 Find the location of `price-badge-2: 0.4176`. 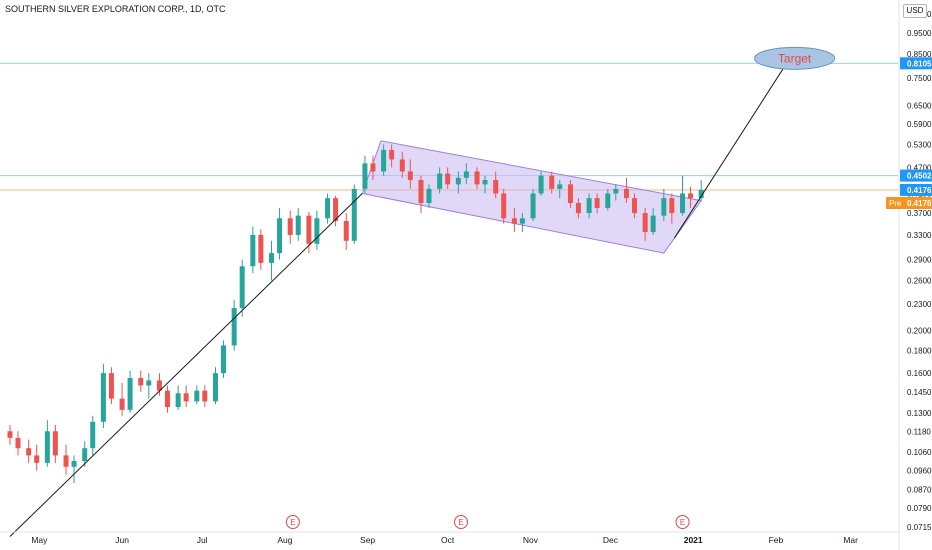

price-badge-2: 0.4176 is located at coordinates (916, 189).